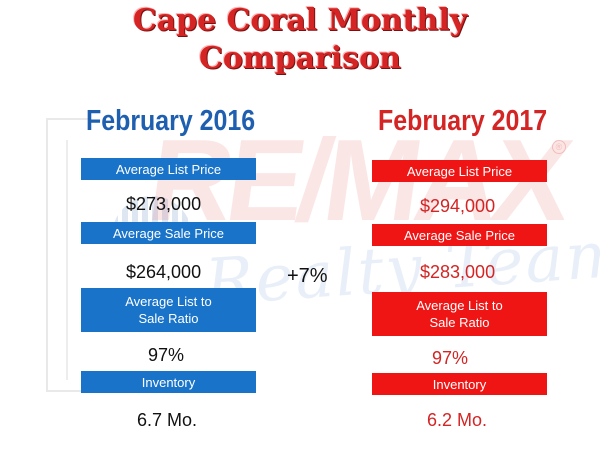 The width and height of the screenshot is (600, 450). I want to click on left-inventory-label: Inventory, so click(168, 382).